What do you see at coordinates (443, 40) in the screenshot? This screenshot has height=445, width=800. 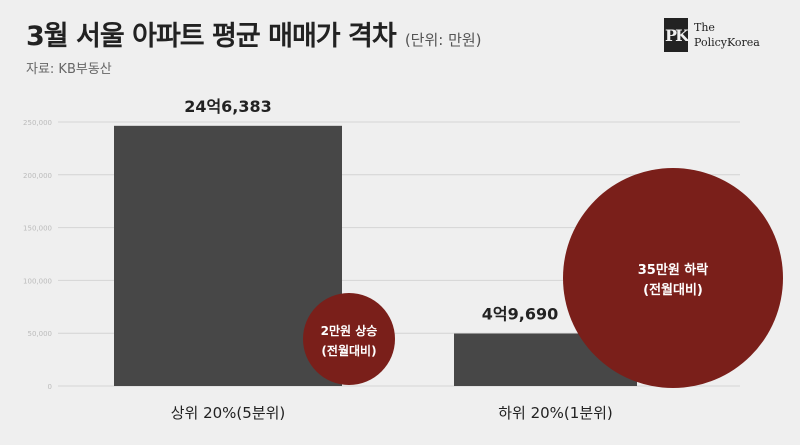 I see `unit-note: (단위: 만원)` at bounding box center [443, 40].